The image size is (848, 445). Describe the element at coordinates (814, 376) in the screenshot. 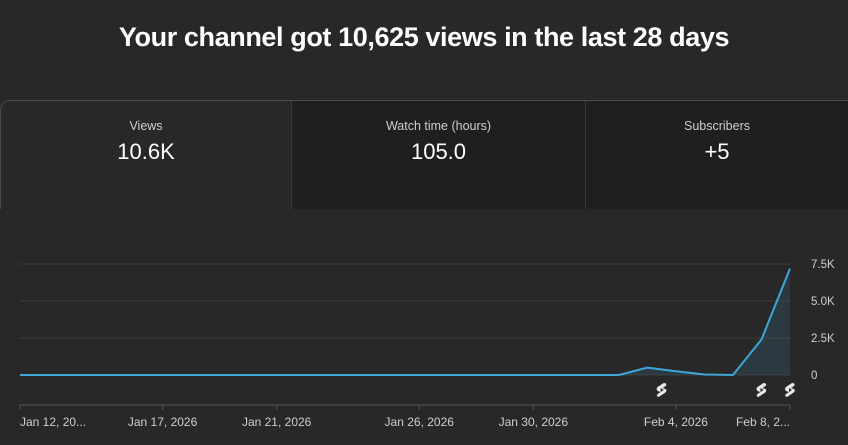

I see `y-tick-label: 0` at that location.